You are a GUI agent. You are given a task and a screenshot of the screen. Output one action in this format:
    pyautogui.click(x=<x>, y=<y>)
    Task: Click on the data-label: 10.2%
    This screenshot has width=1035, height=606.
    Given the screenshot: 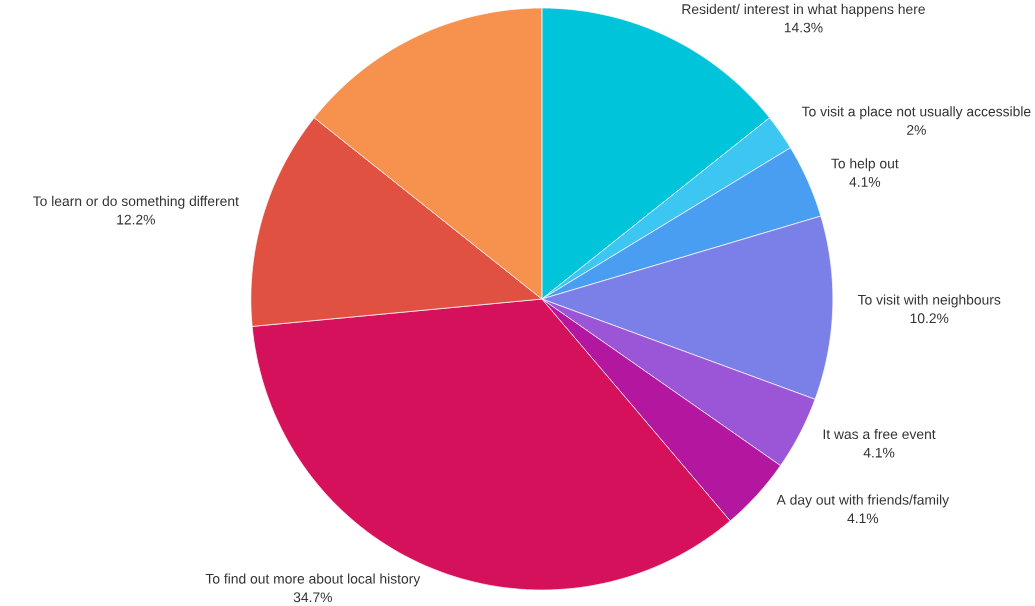 What is the action you would take?
    pyautogui.click(x=929, y=318)
    